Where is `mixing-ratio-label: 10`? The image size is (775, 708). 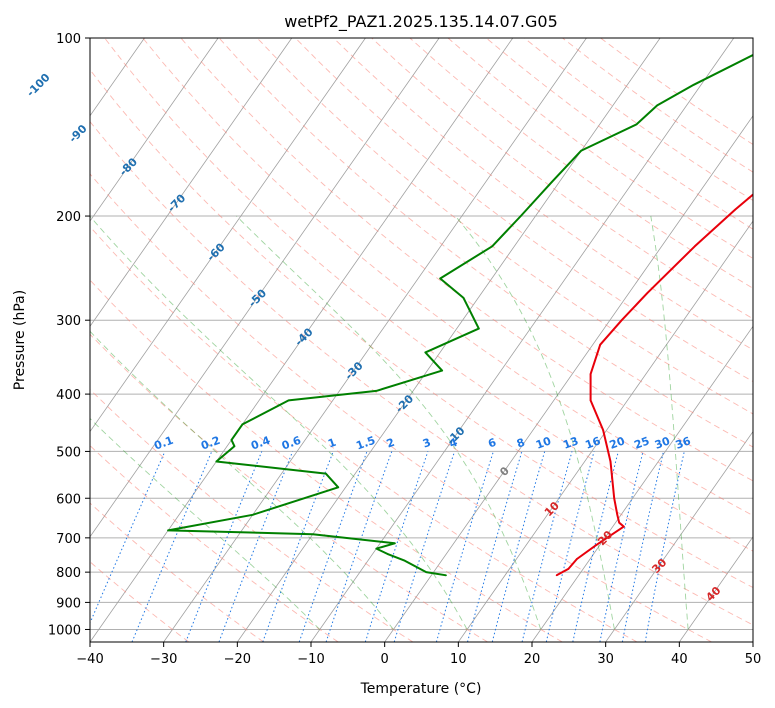 mixing-ratio-label: 10 is located at coordinates (543, 443).